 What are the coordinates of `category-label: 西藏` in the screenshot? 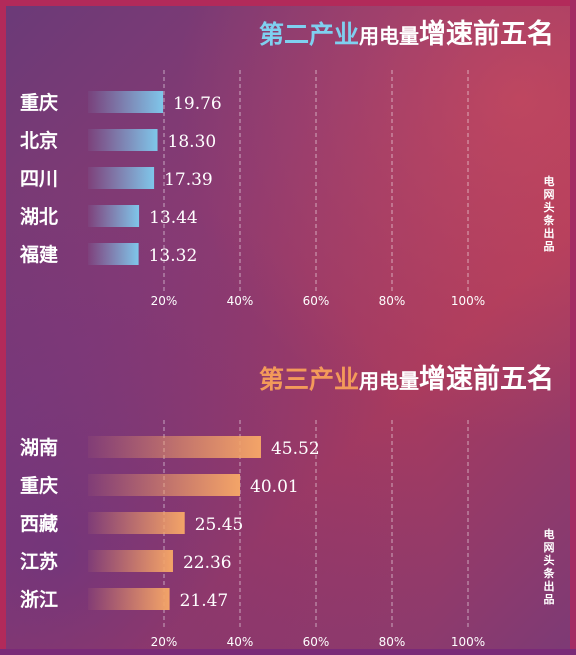 It's located at (39, 523).